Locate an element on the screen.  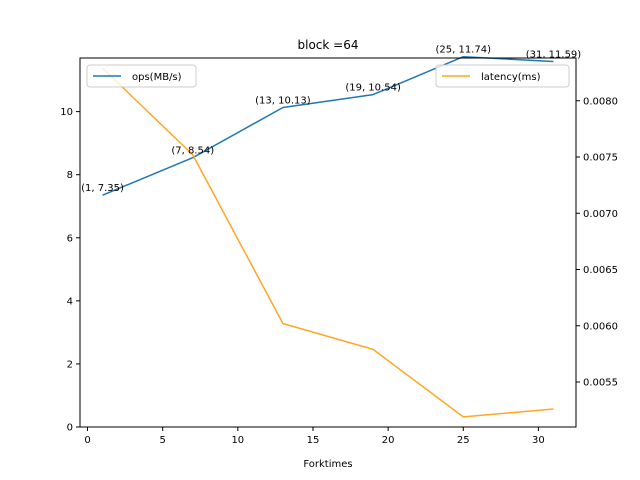
y2-tick-label: 0.0080 is located at coordinates (600, 101).